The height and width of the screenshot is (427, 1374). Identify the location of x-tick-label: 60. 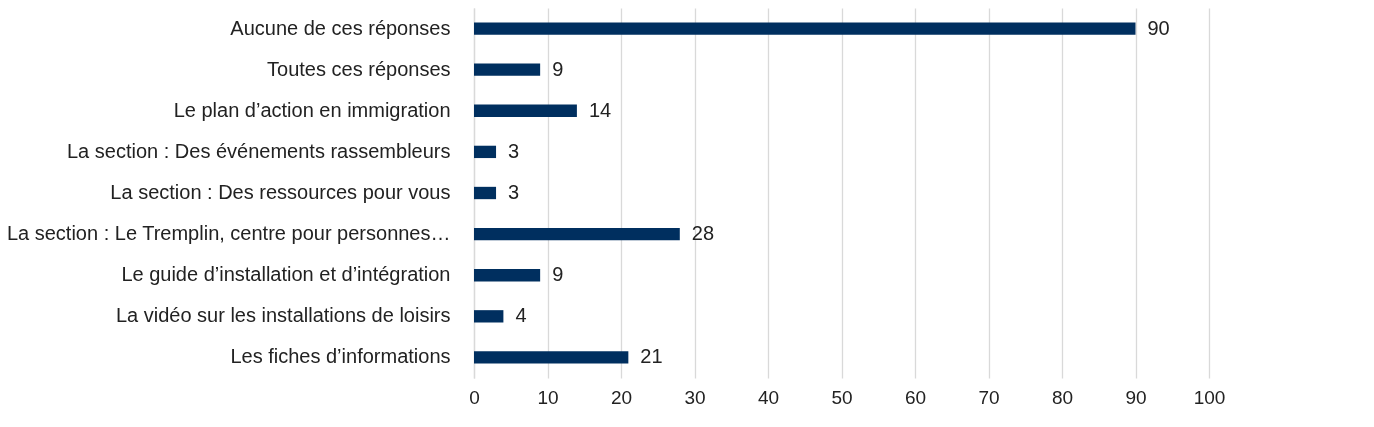
(915, 397).